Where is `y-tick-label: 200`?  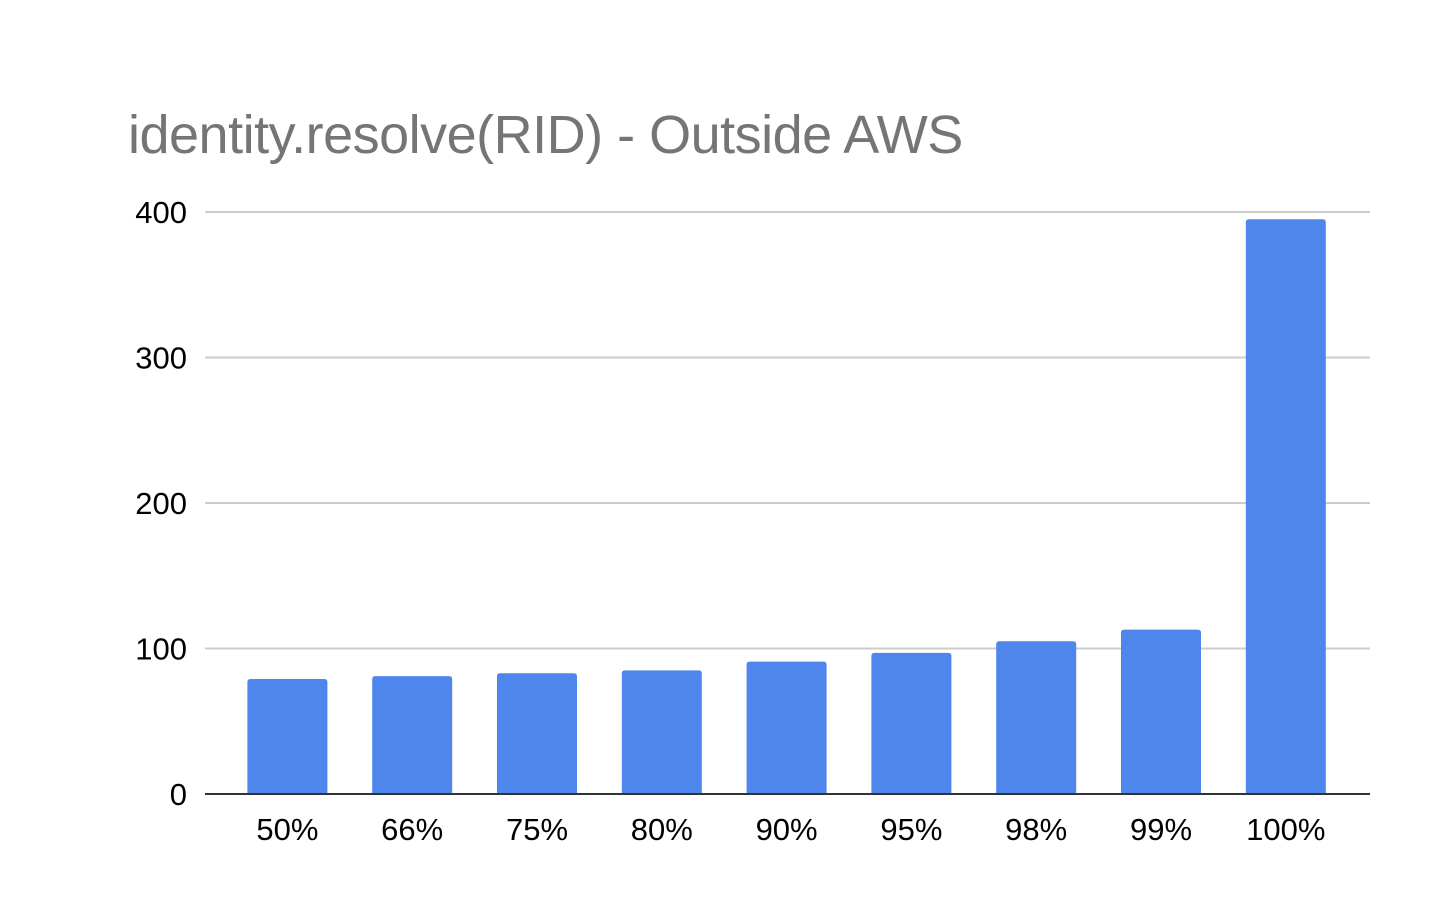 y-tick-label: 200 is located at coordinates (161, 503).